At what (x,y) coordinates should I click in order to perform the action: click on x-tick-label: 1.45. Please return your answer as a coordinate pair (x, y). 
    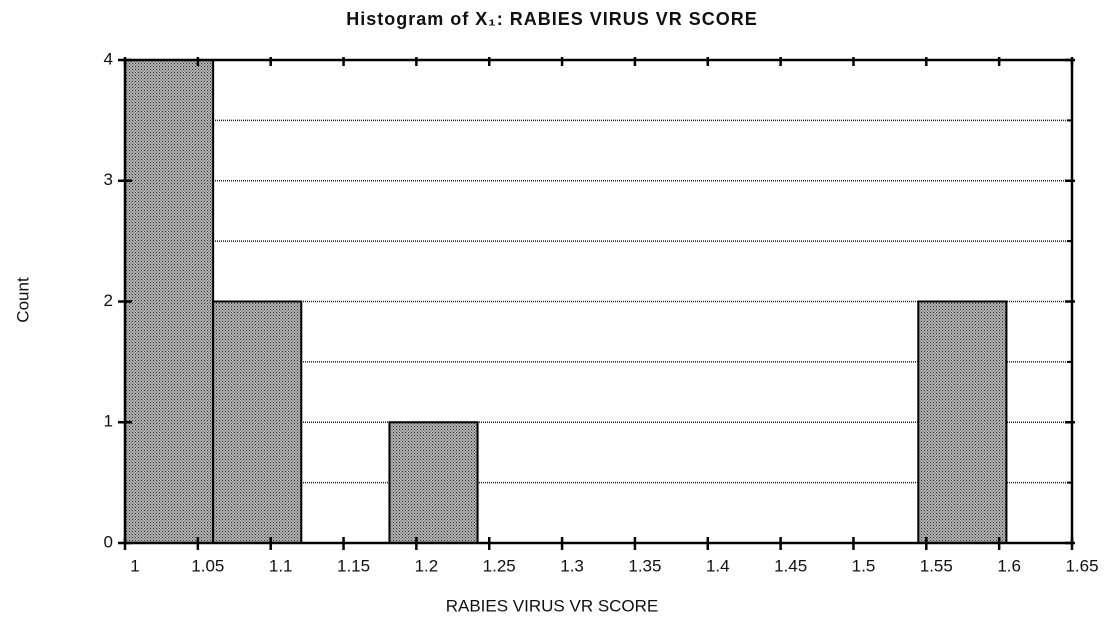
    Looking at the image, I should click on (790, 565).